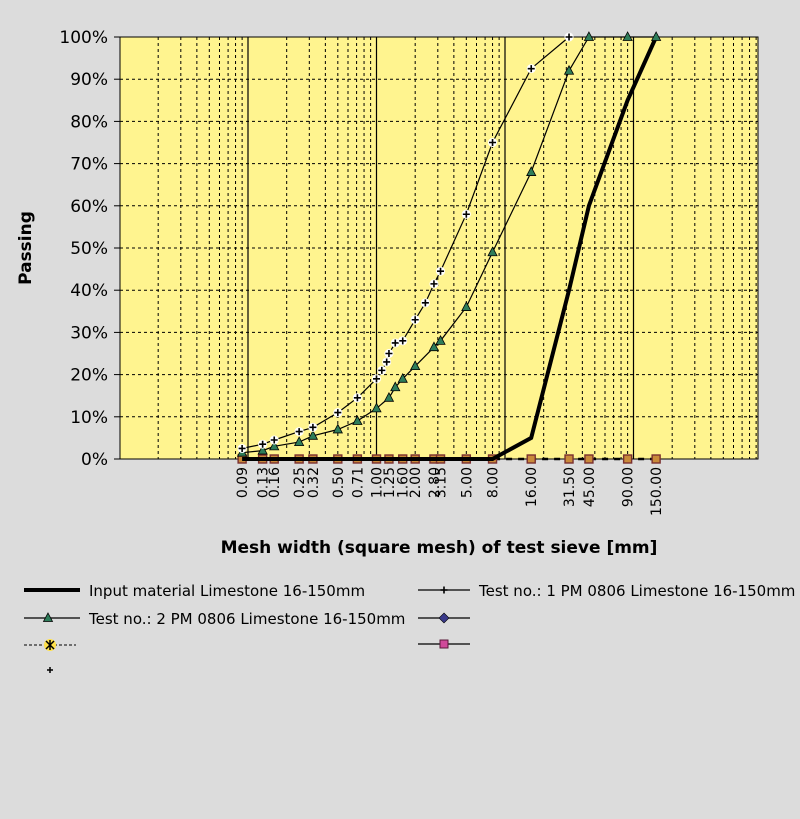  I want to click on x-tick-label: 45.00, so click(590, 487).